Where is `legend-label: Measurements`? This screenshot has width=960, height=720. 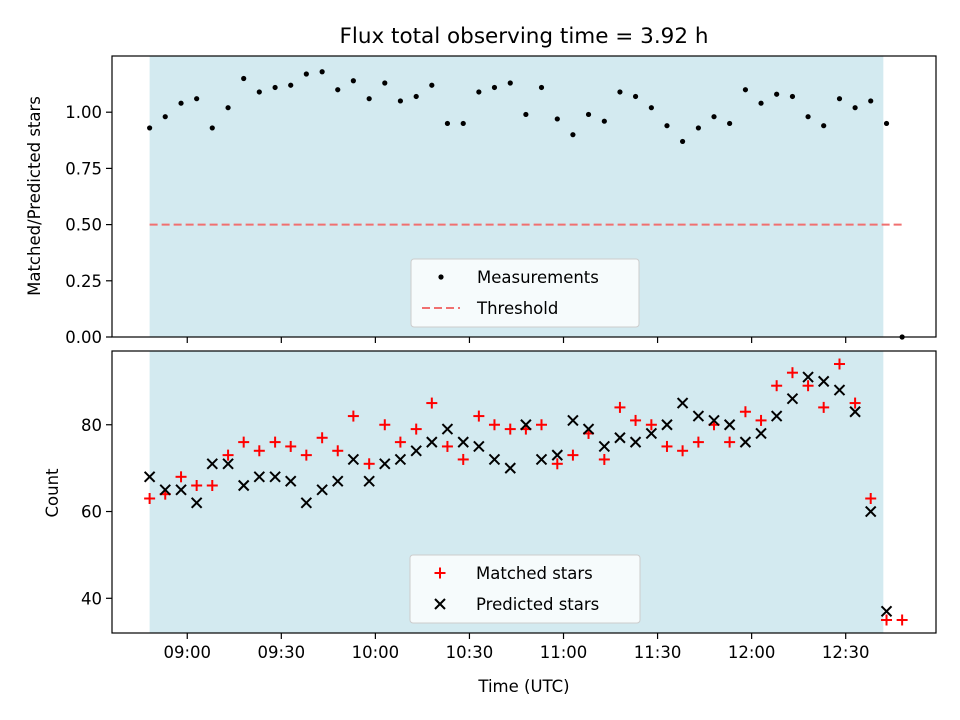 legend-label: Measurements is located at coordinates (538, 277).